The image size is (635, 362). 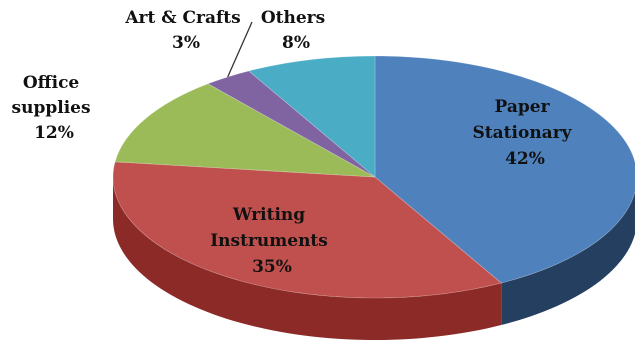 What do you see at coordinates (523, 133) in the screenshot?
I see `slice-label-line: Stationary` at bounding box center [523, 133].